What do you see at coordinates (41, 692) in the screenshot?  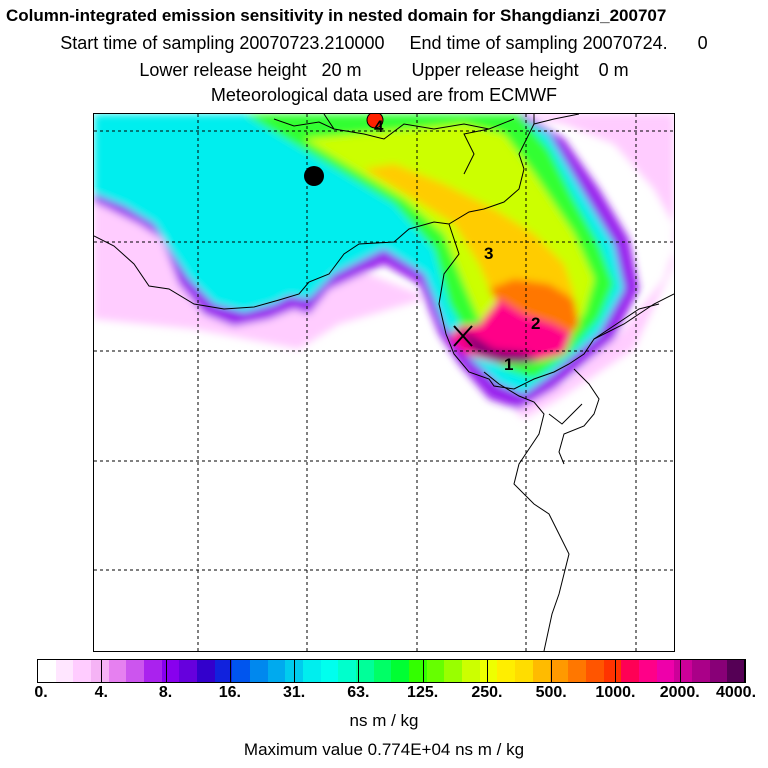 I see `colorbar-tick-label: 0.` at bounding box center [41, 692].